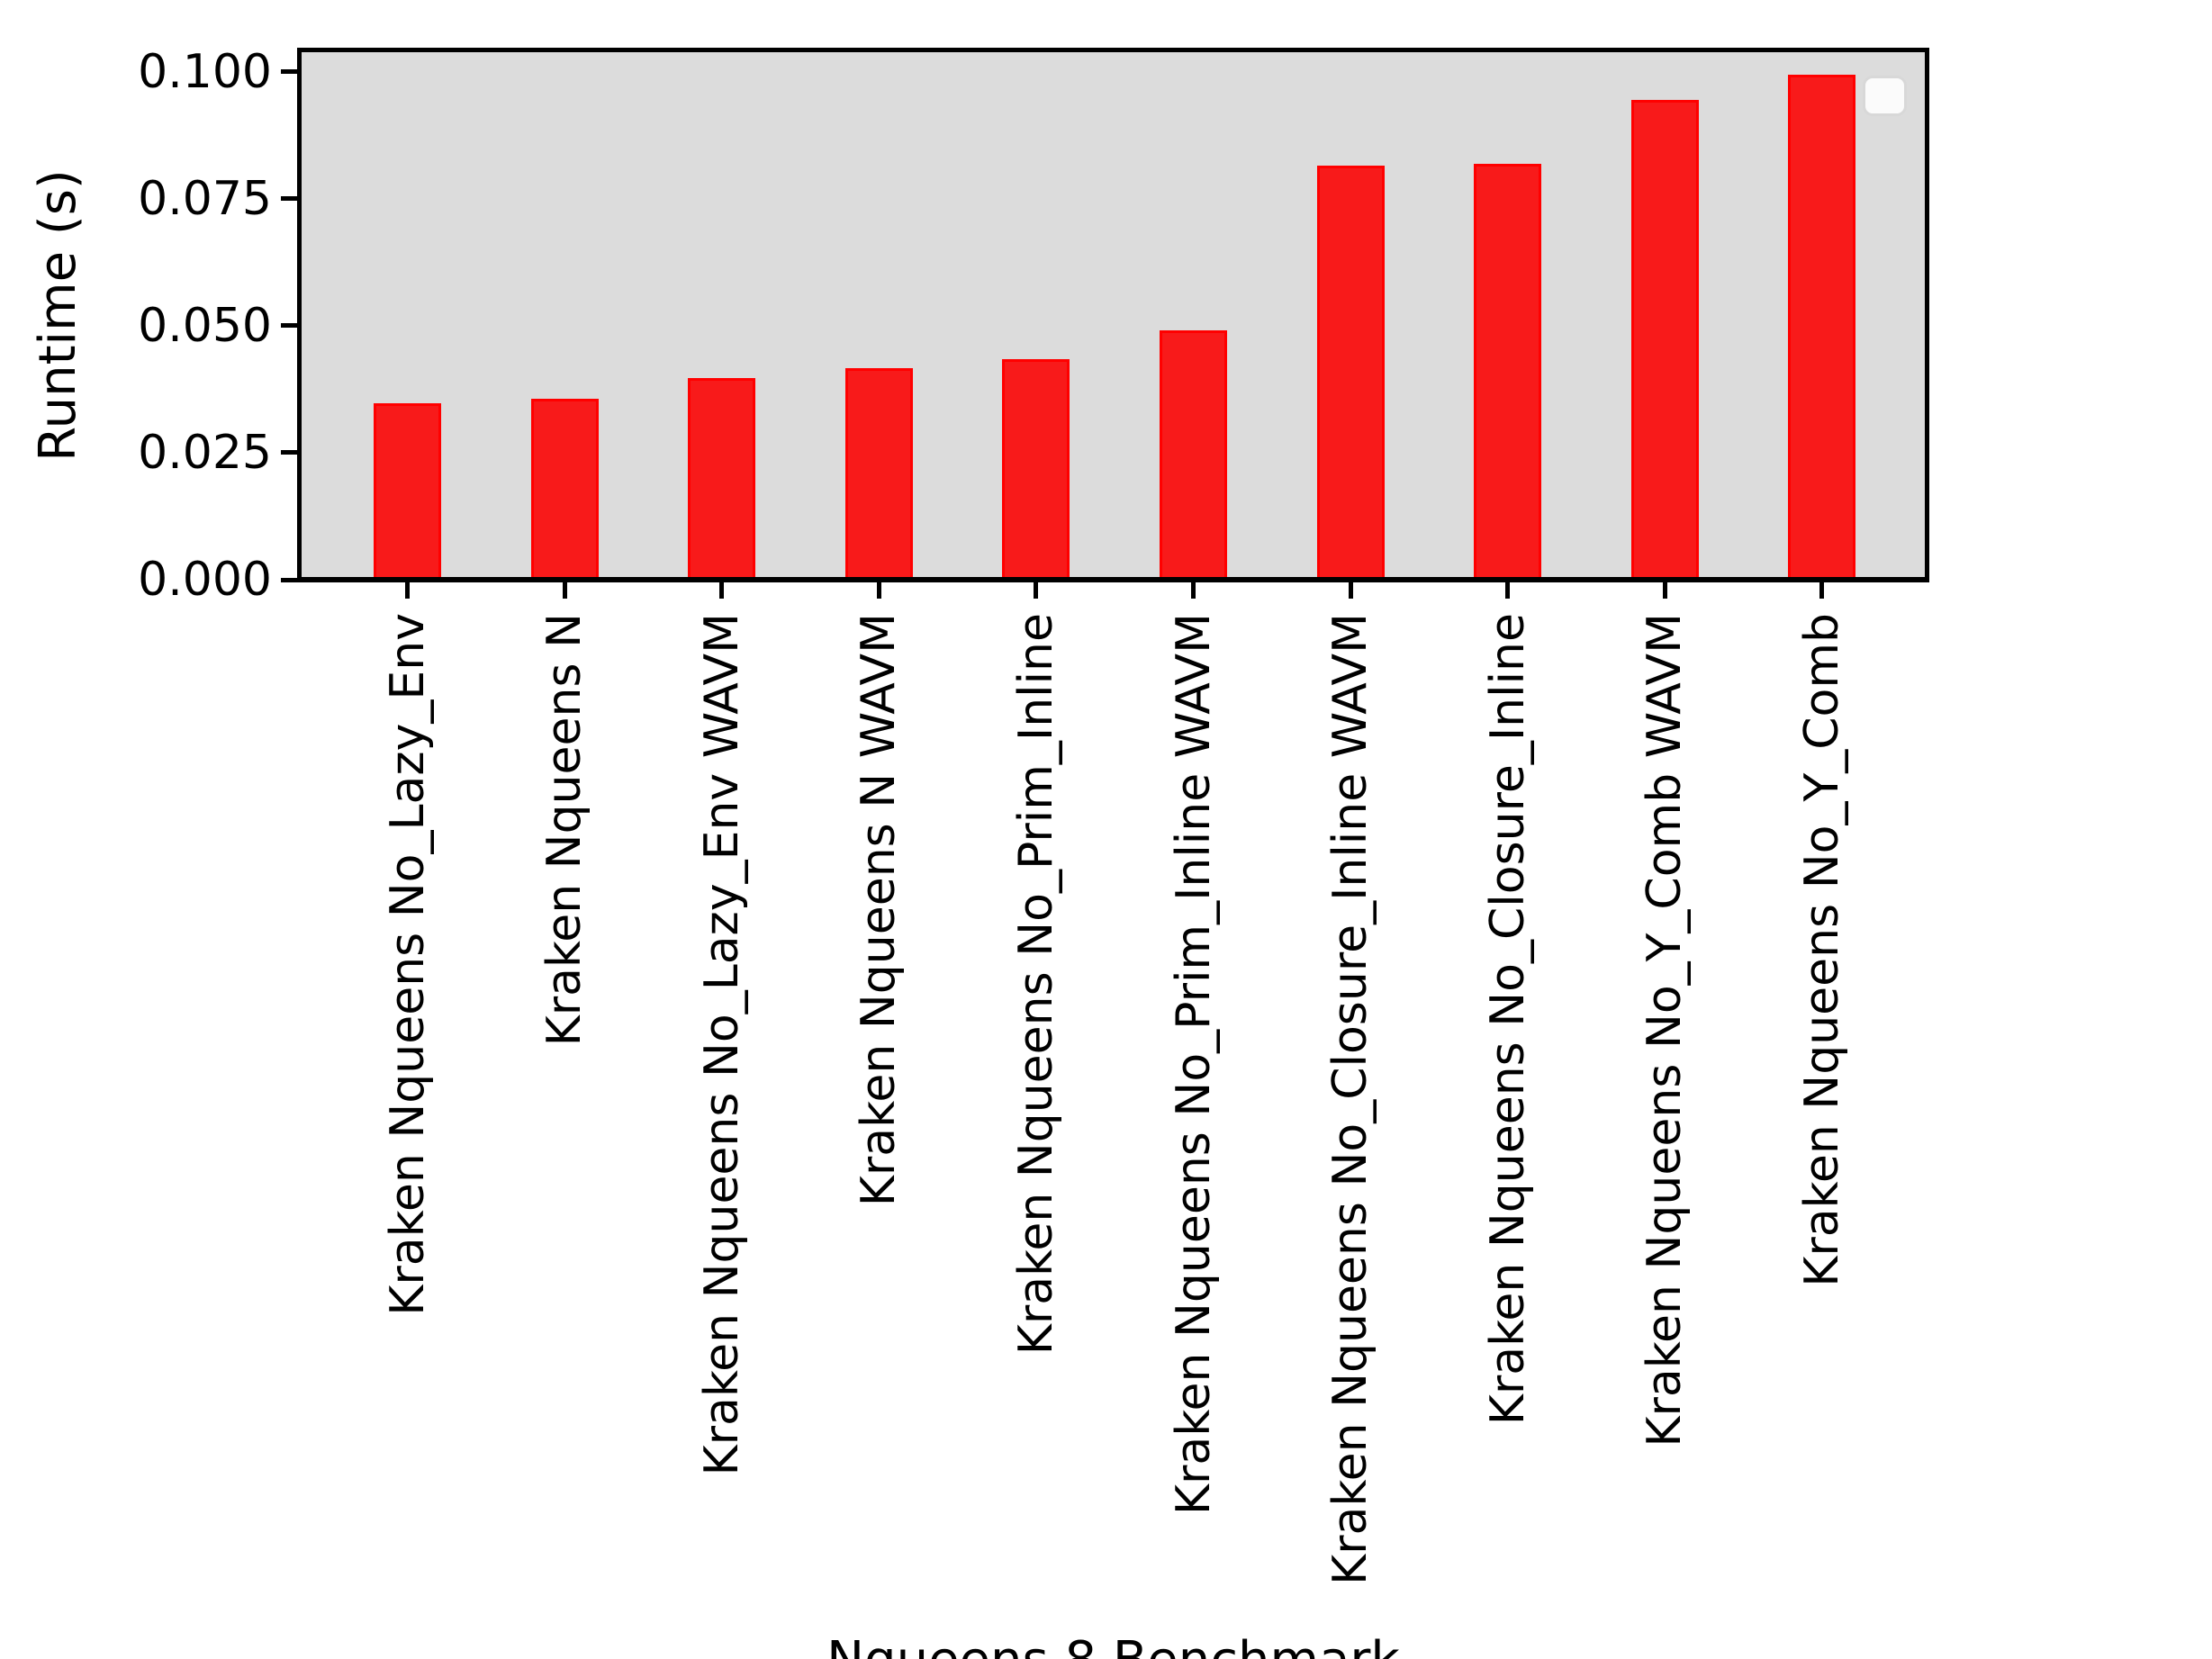  Describe the element at coordinates (1350, 1099) in the screenshot. I see `x-tick-label: Kraken Nqueens No_Closure_Inline WAVM` at that location.